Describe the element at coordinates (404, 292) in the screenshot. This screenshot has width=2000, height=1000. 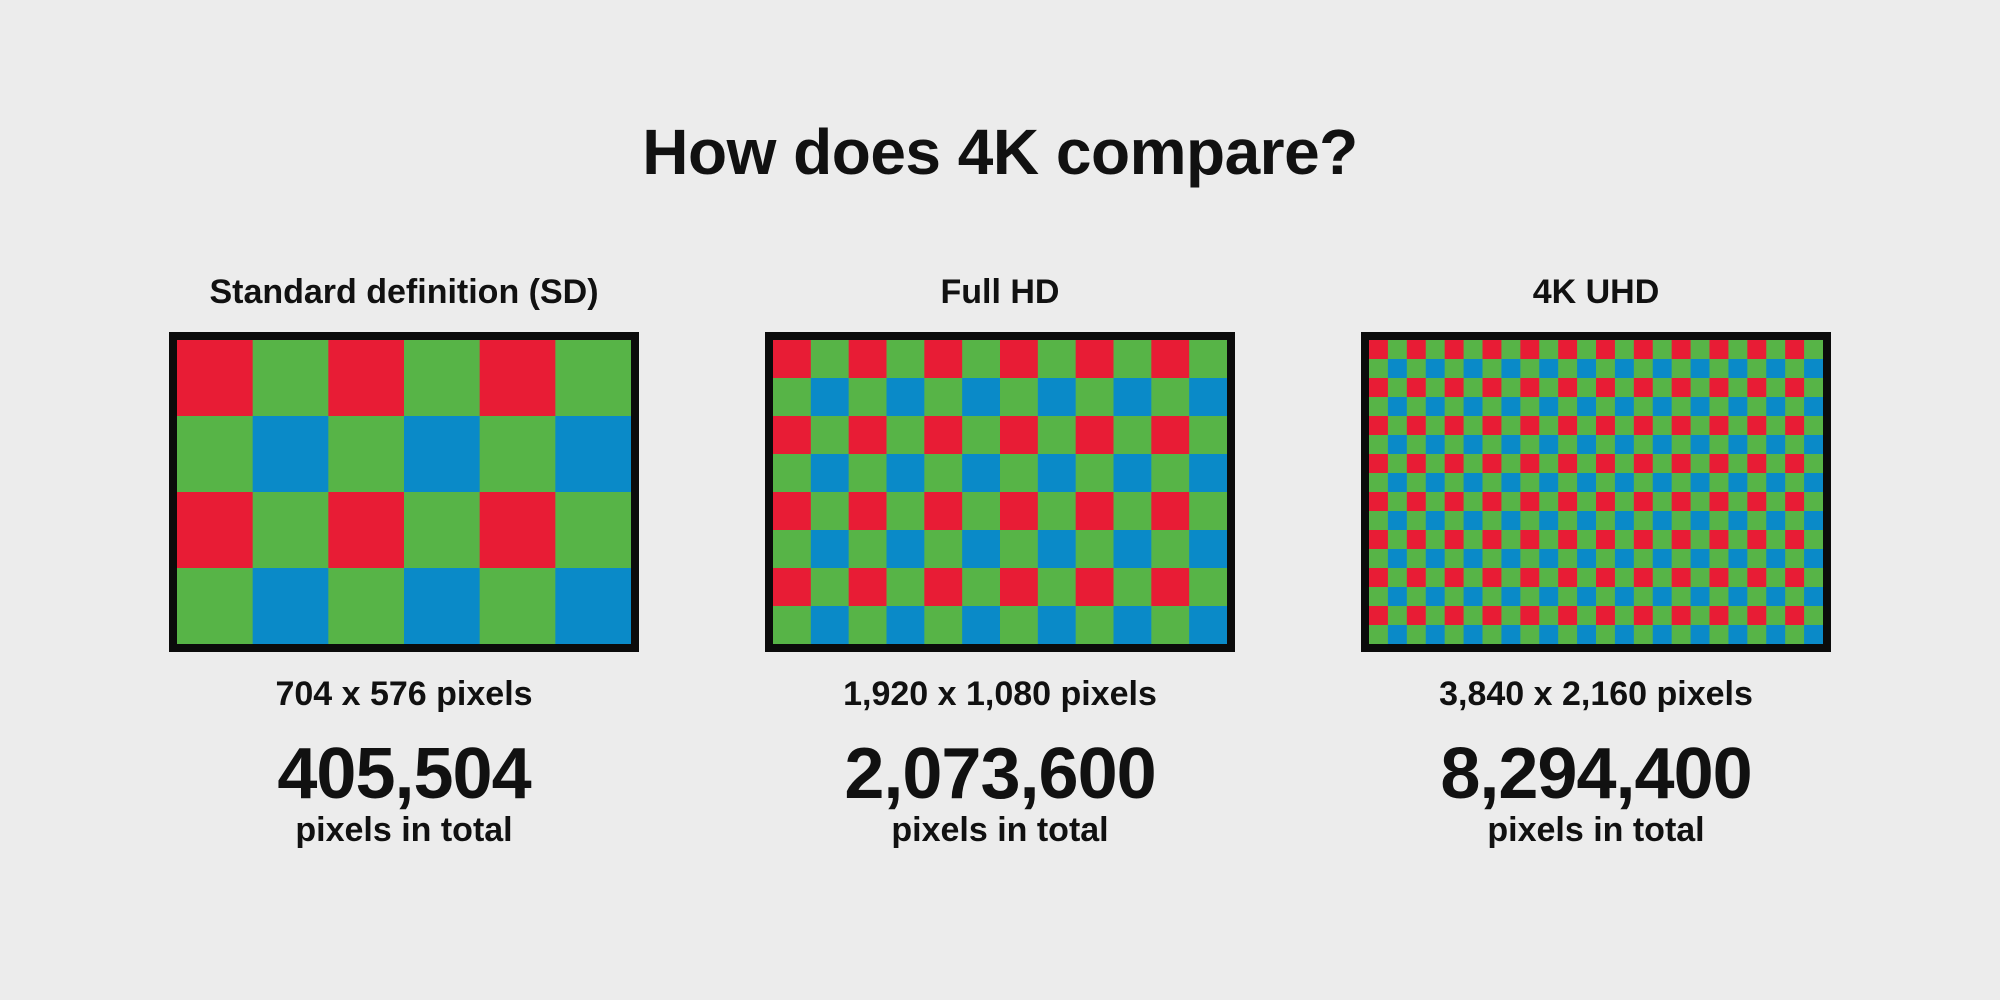
I see `panel-title: Standard definition (SD)` at that location.